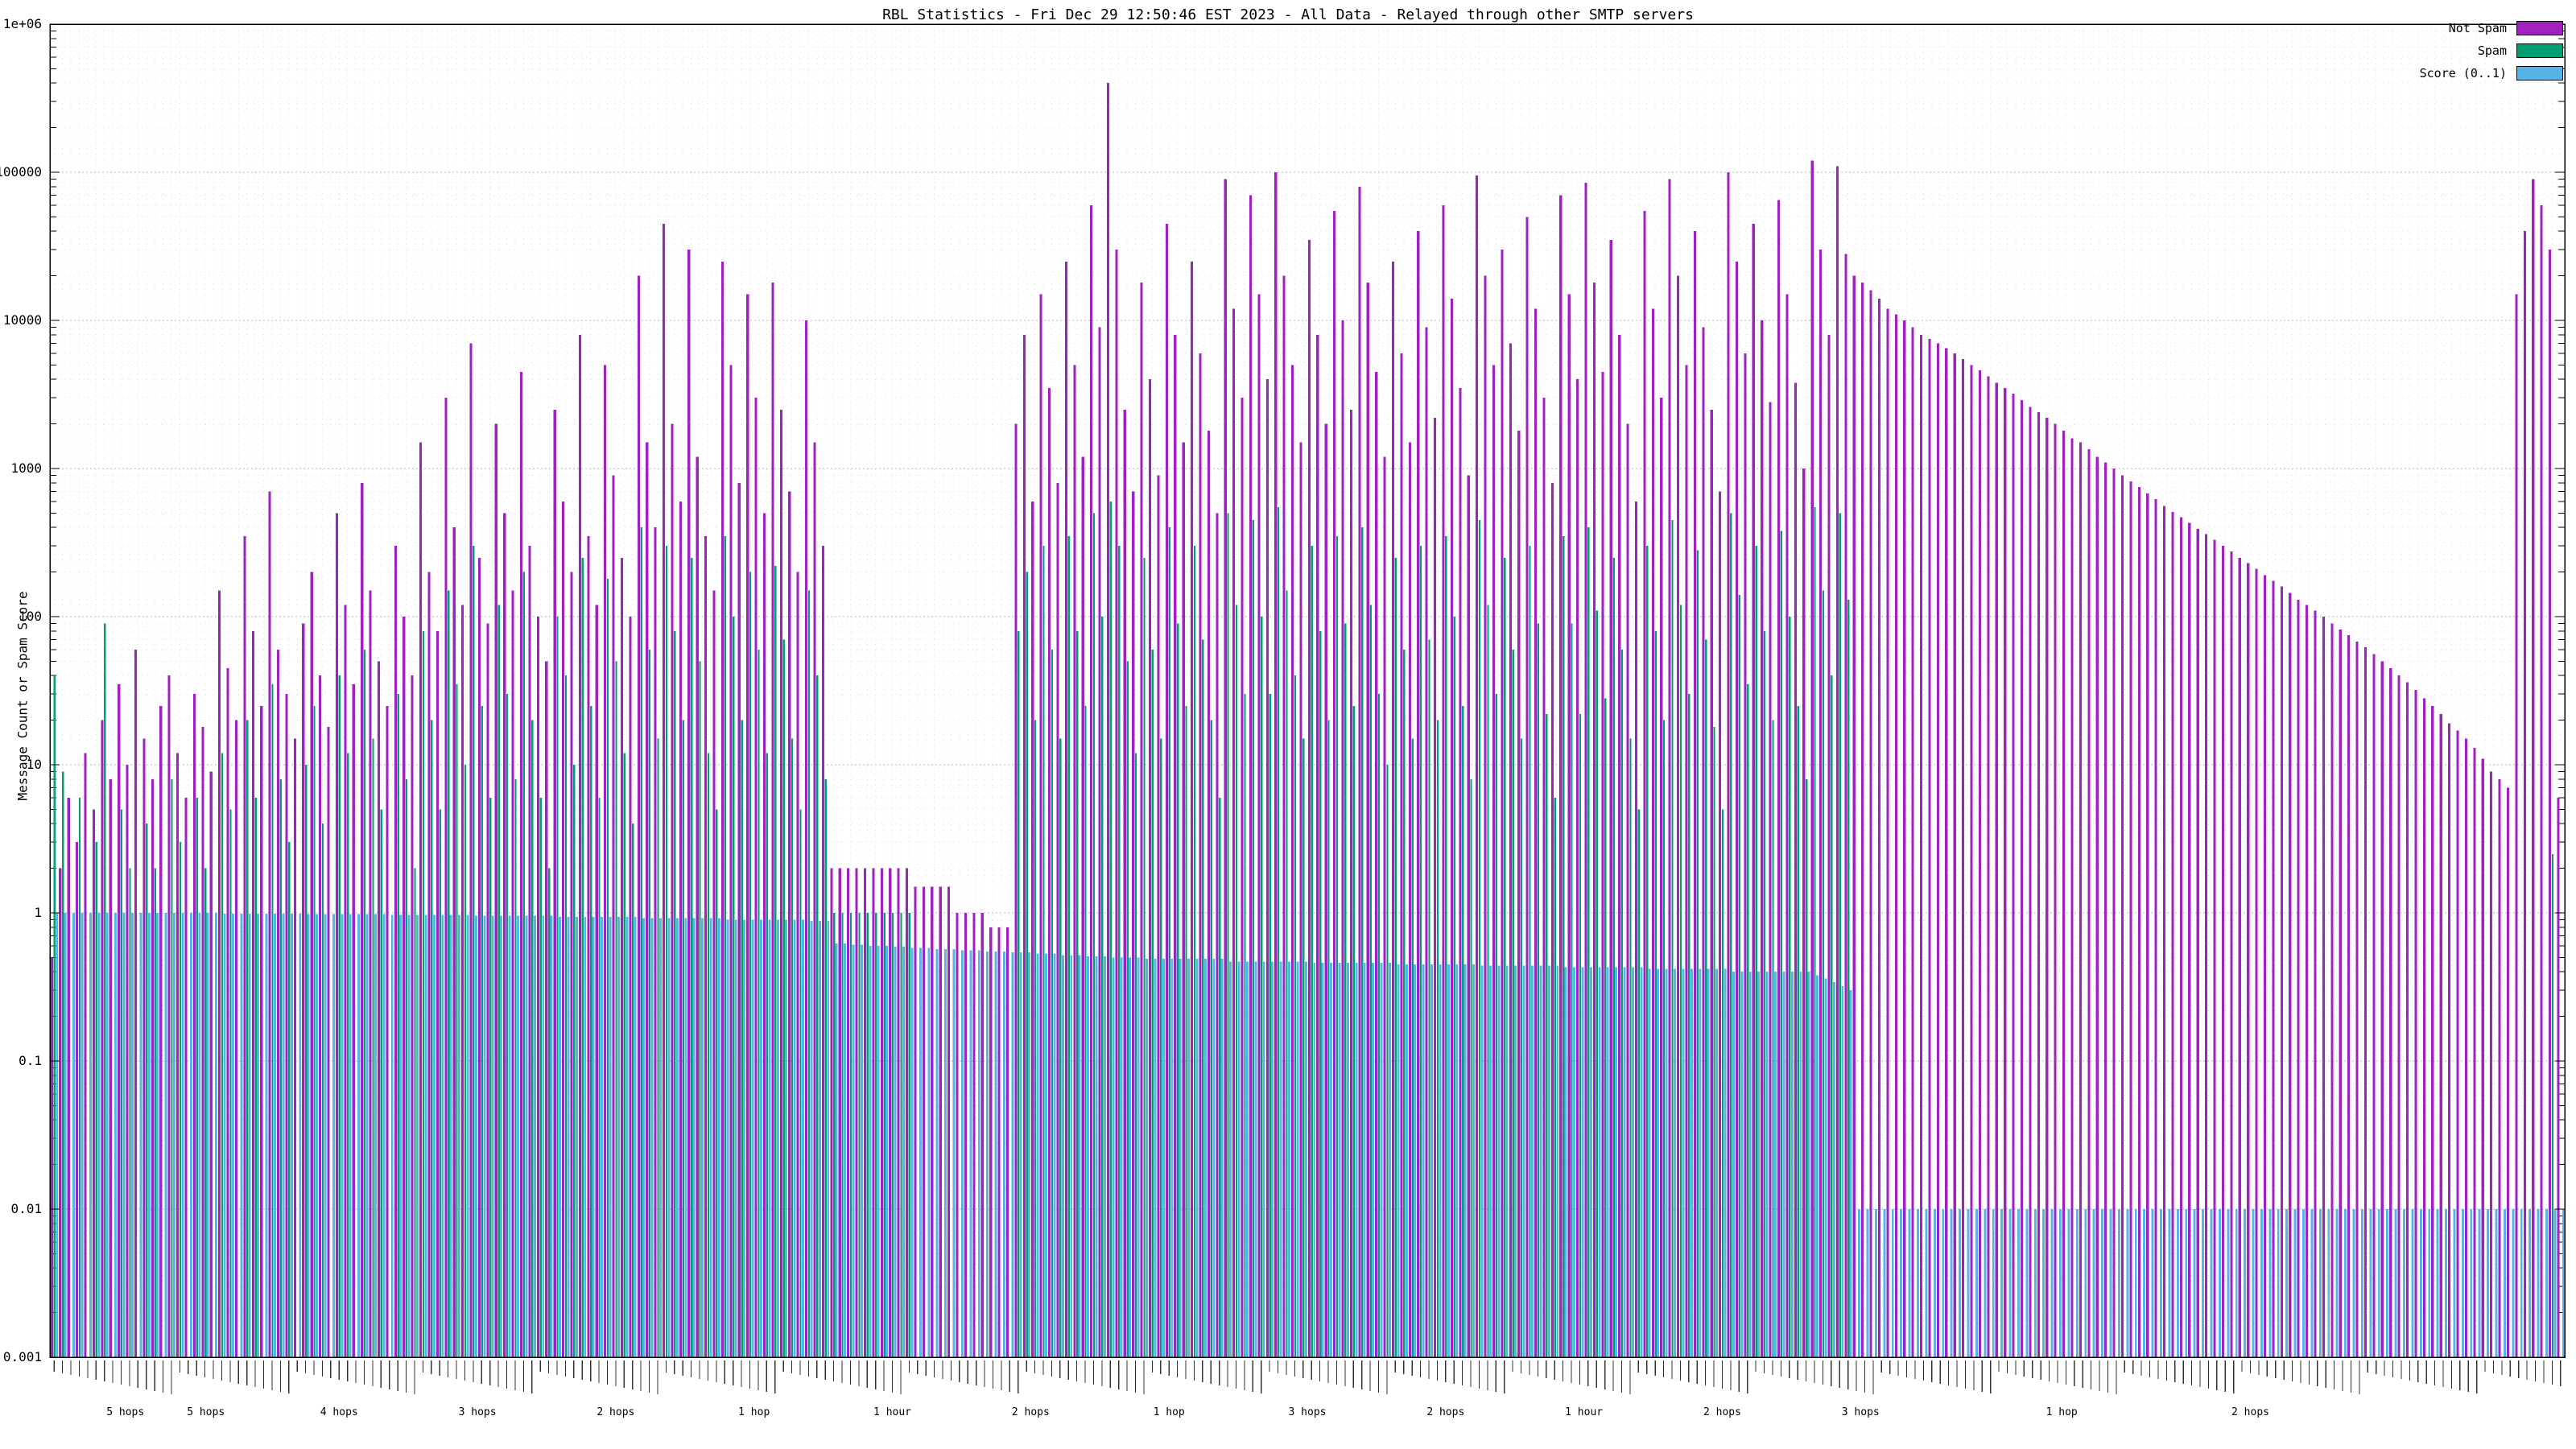 This screenshot has height=1449, width=2576. I want to click on y-tick-label: 10, so click(34, 764).